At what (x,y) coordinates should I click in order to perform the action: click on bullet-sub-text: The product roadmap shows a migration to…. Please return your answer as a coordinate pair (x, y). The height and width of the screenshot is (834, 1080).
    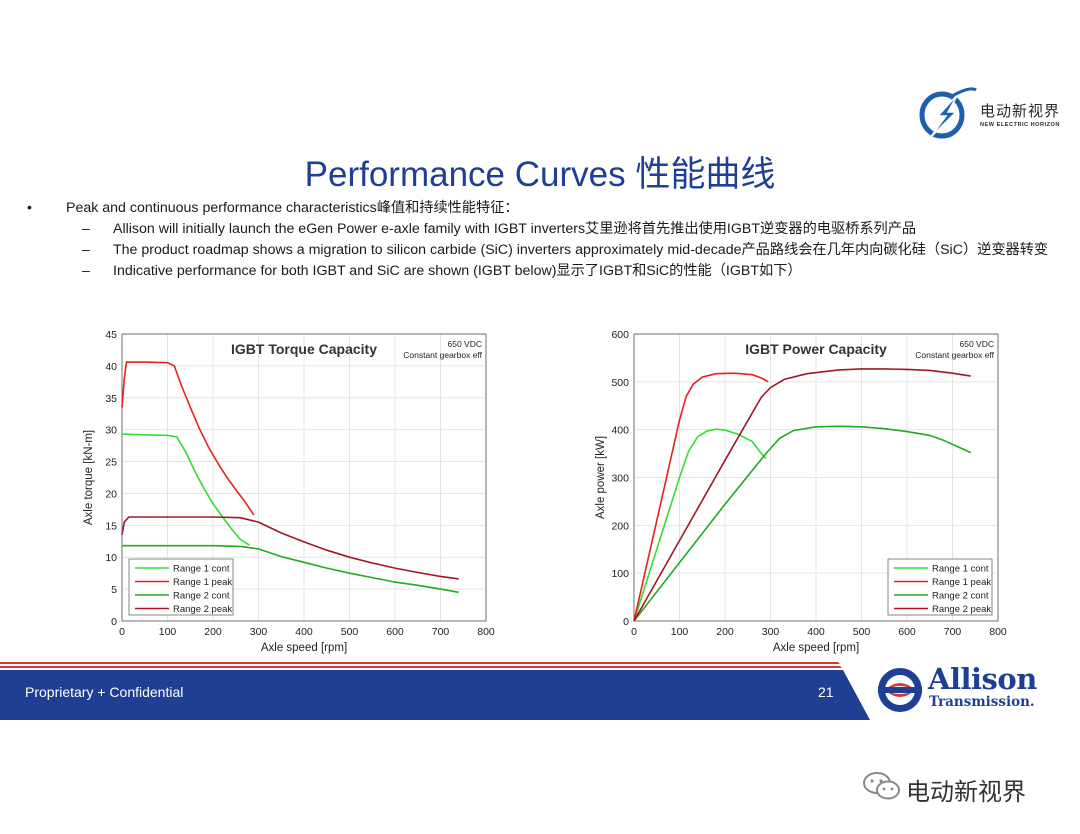
    Looking at the image, I should click on (581, 250).